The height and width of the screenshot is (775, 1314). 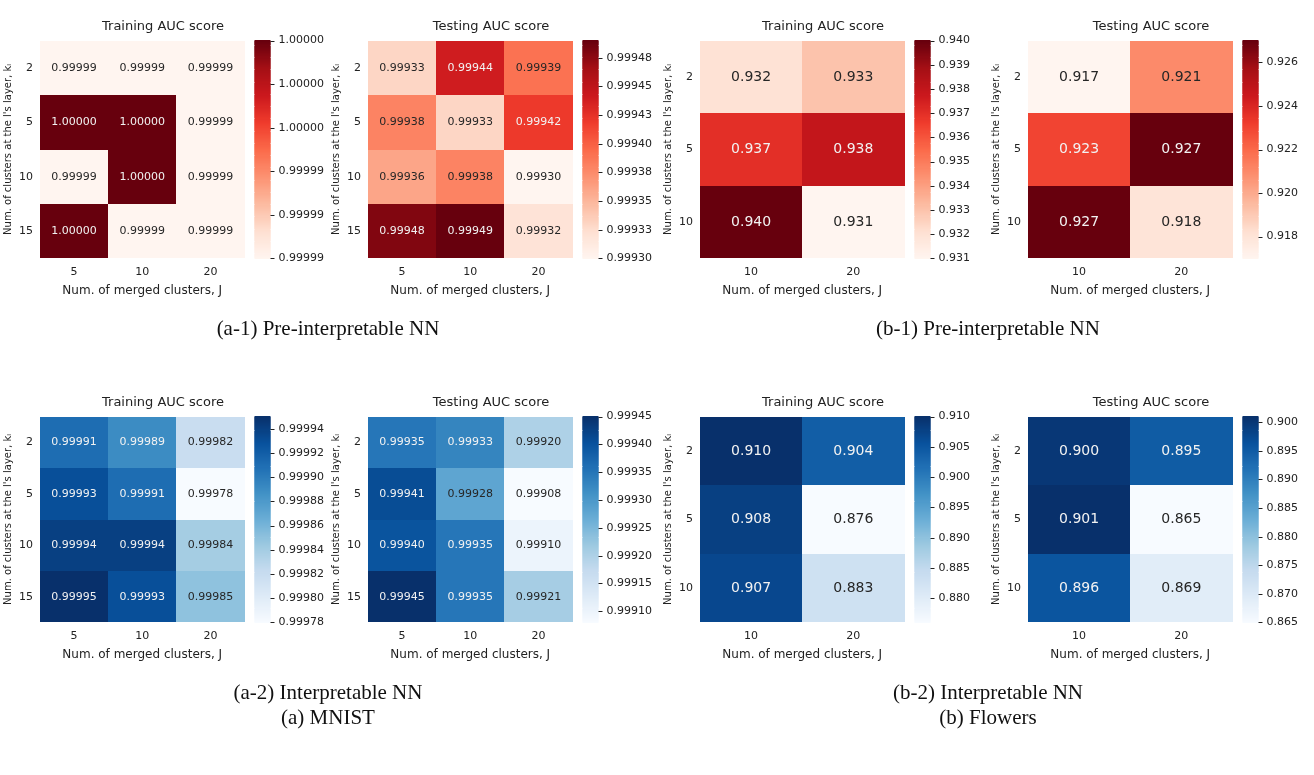 What do you see at coordinates (629, 86) in the screenshot?
I see `color-bar-label: 0.99945` at bounding box center [629, 86].